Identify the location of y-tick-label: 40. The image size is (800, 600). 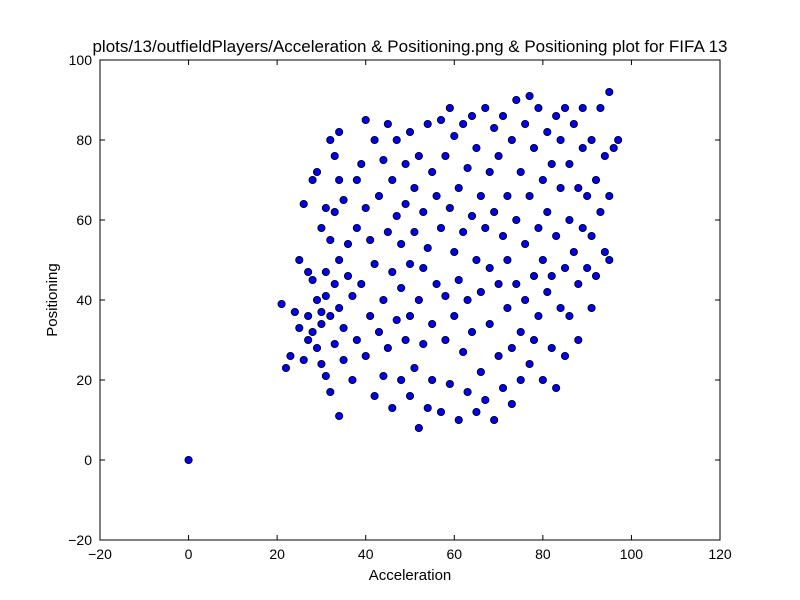
(84, 300).